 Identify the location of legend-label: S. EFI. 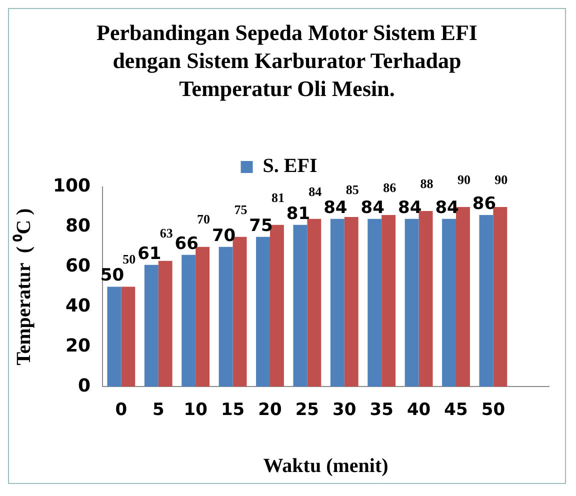
(290, 166).